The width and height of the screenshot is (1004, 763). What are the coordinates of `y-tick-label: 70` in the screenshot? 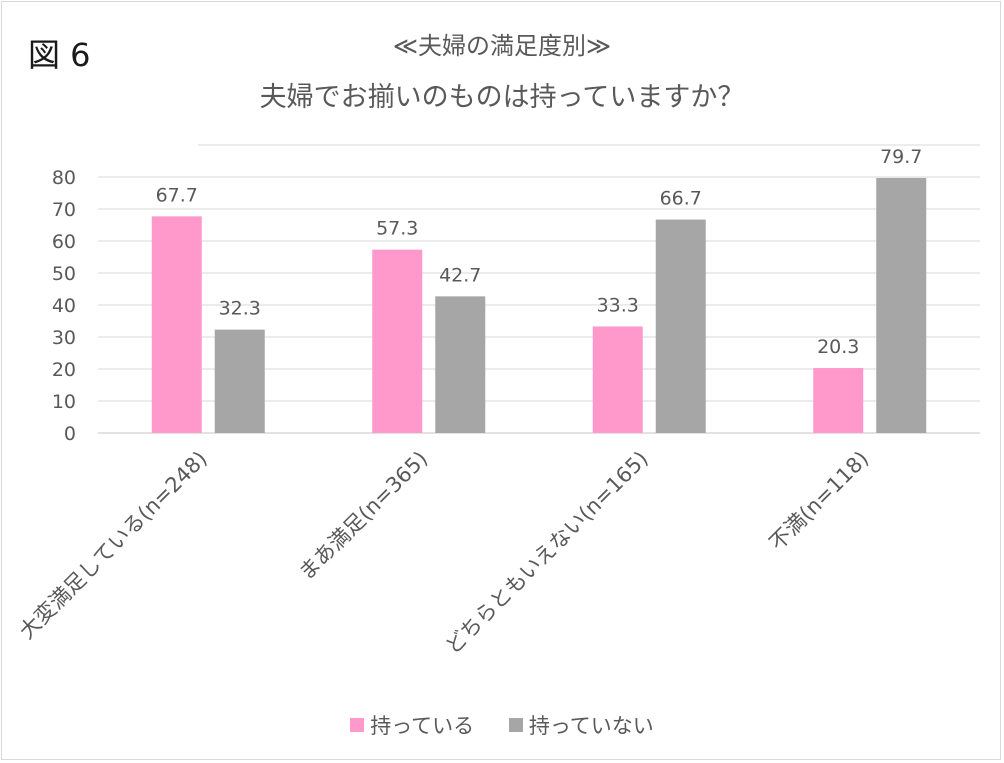 It's located at (64, 210).